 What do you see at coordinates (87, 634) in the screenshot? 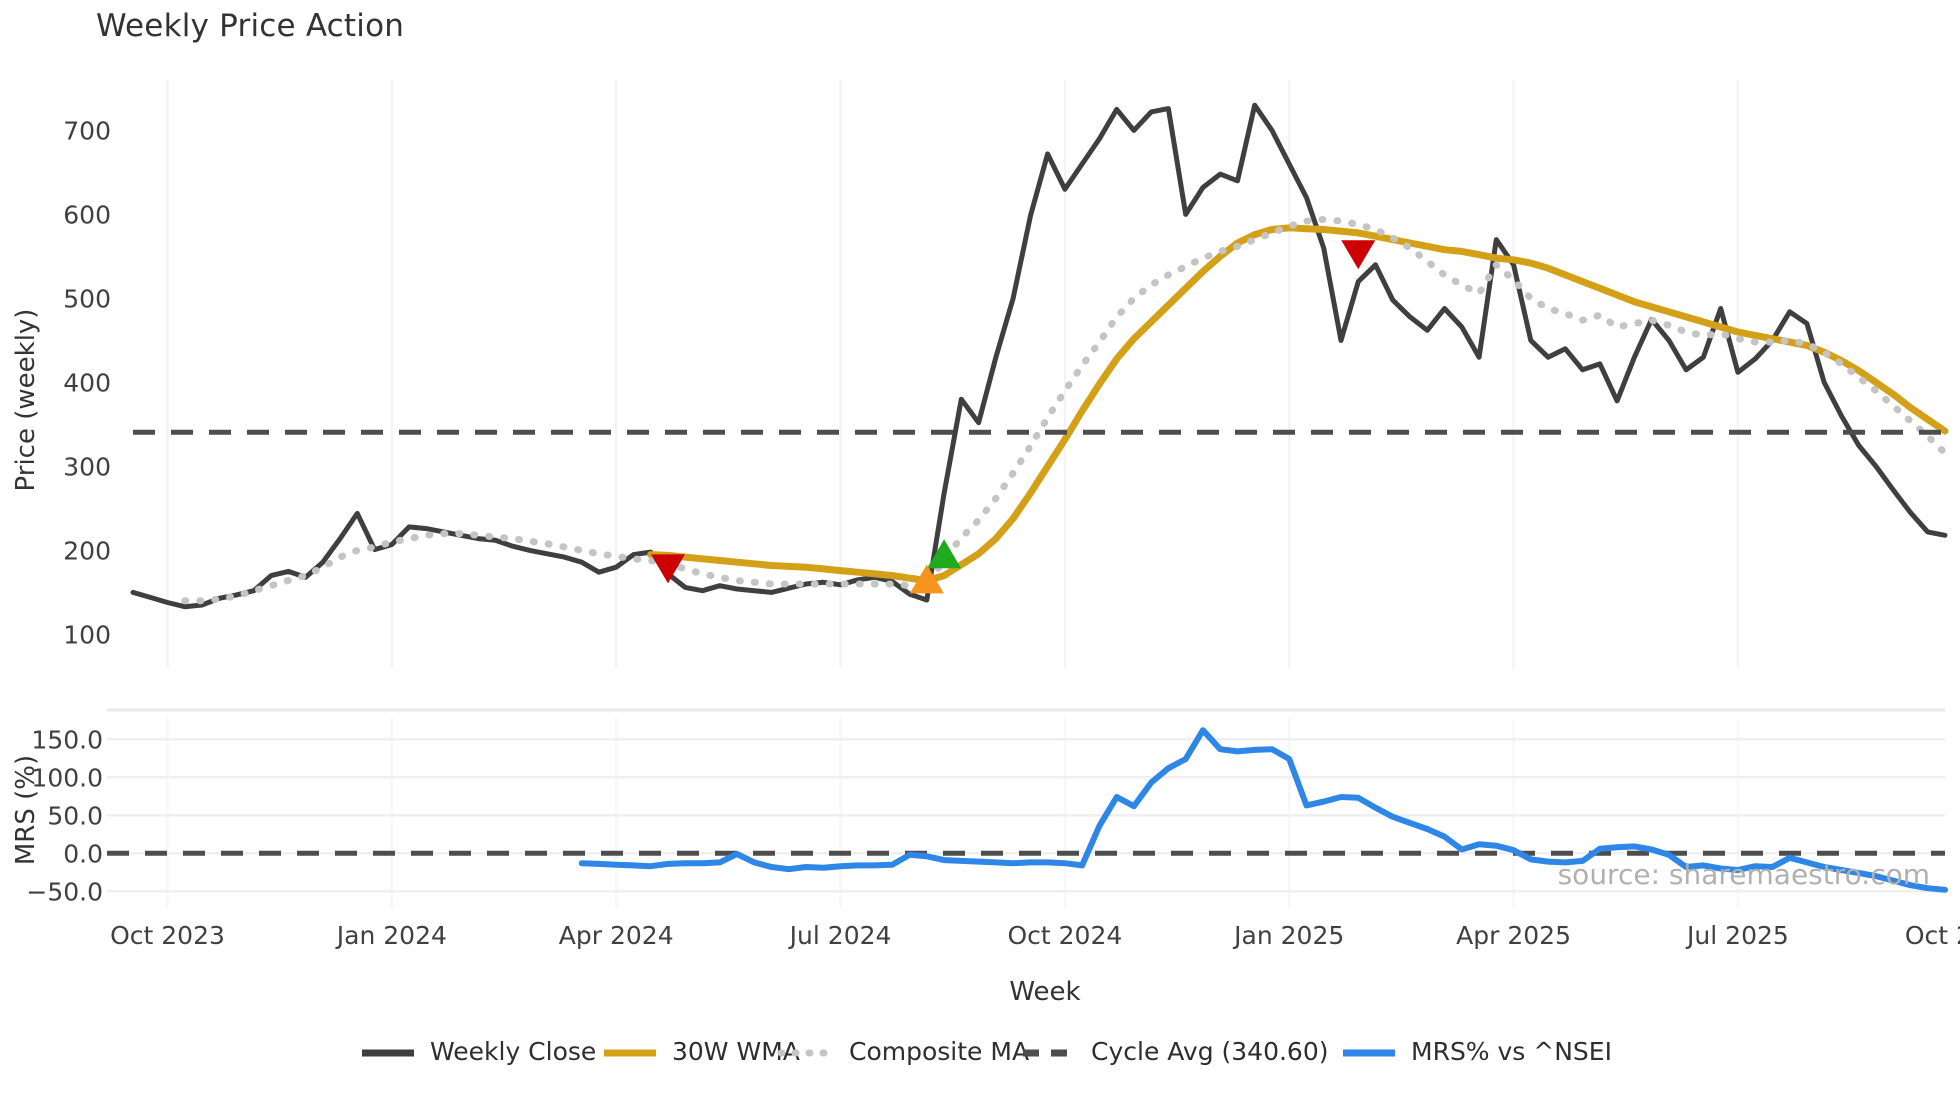
I see `price-y-tick: 100` at bounding box center [87, 634].